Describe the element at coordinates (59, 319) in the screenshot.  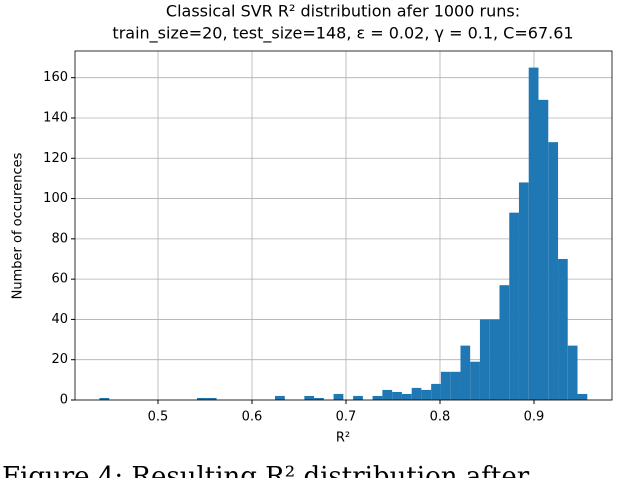
I see `y-tick-label: 40` at that location.